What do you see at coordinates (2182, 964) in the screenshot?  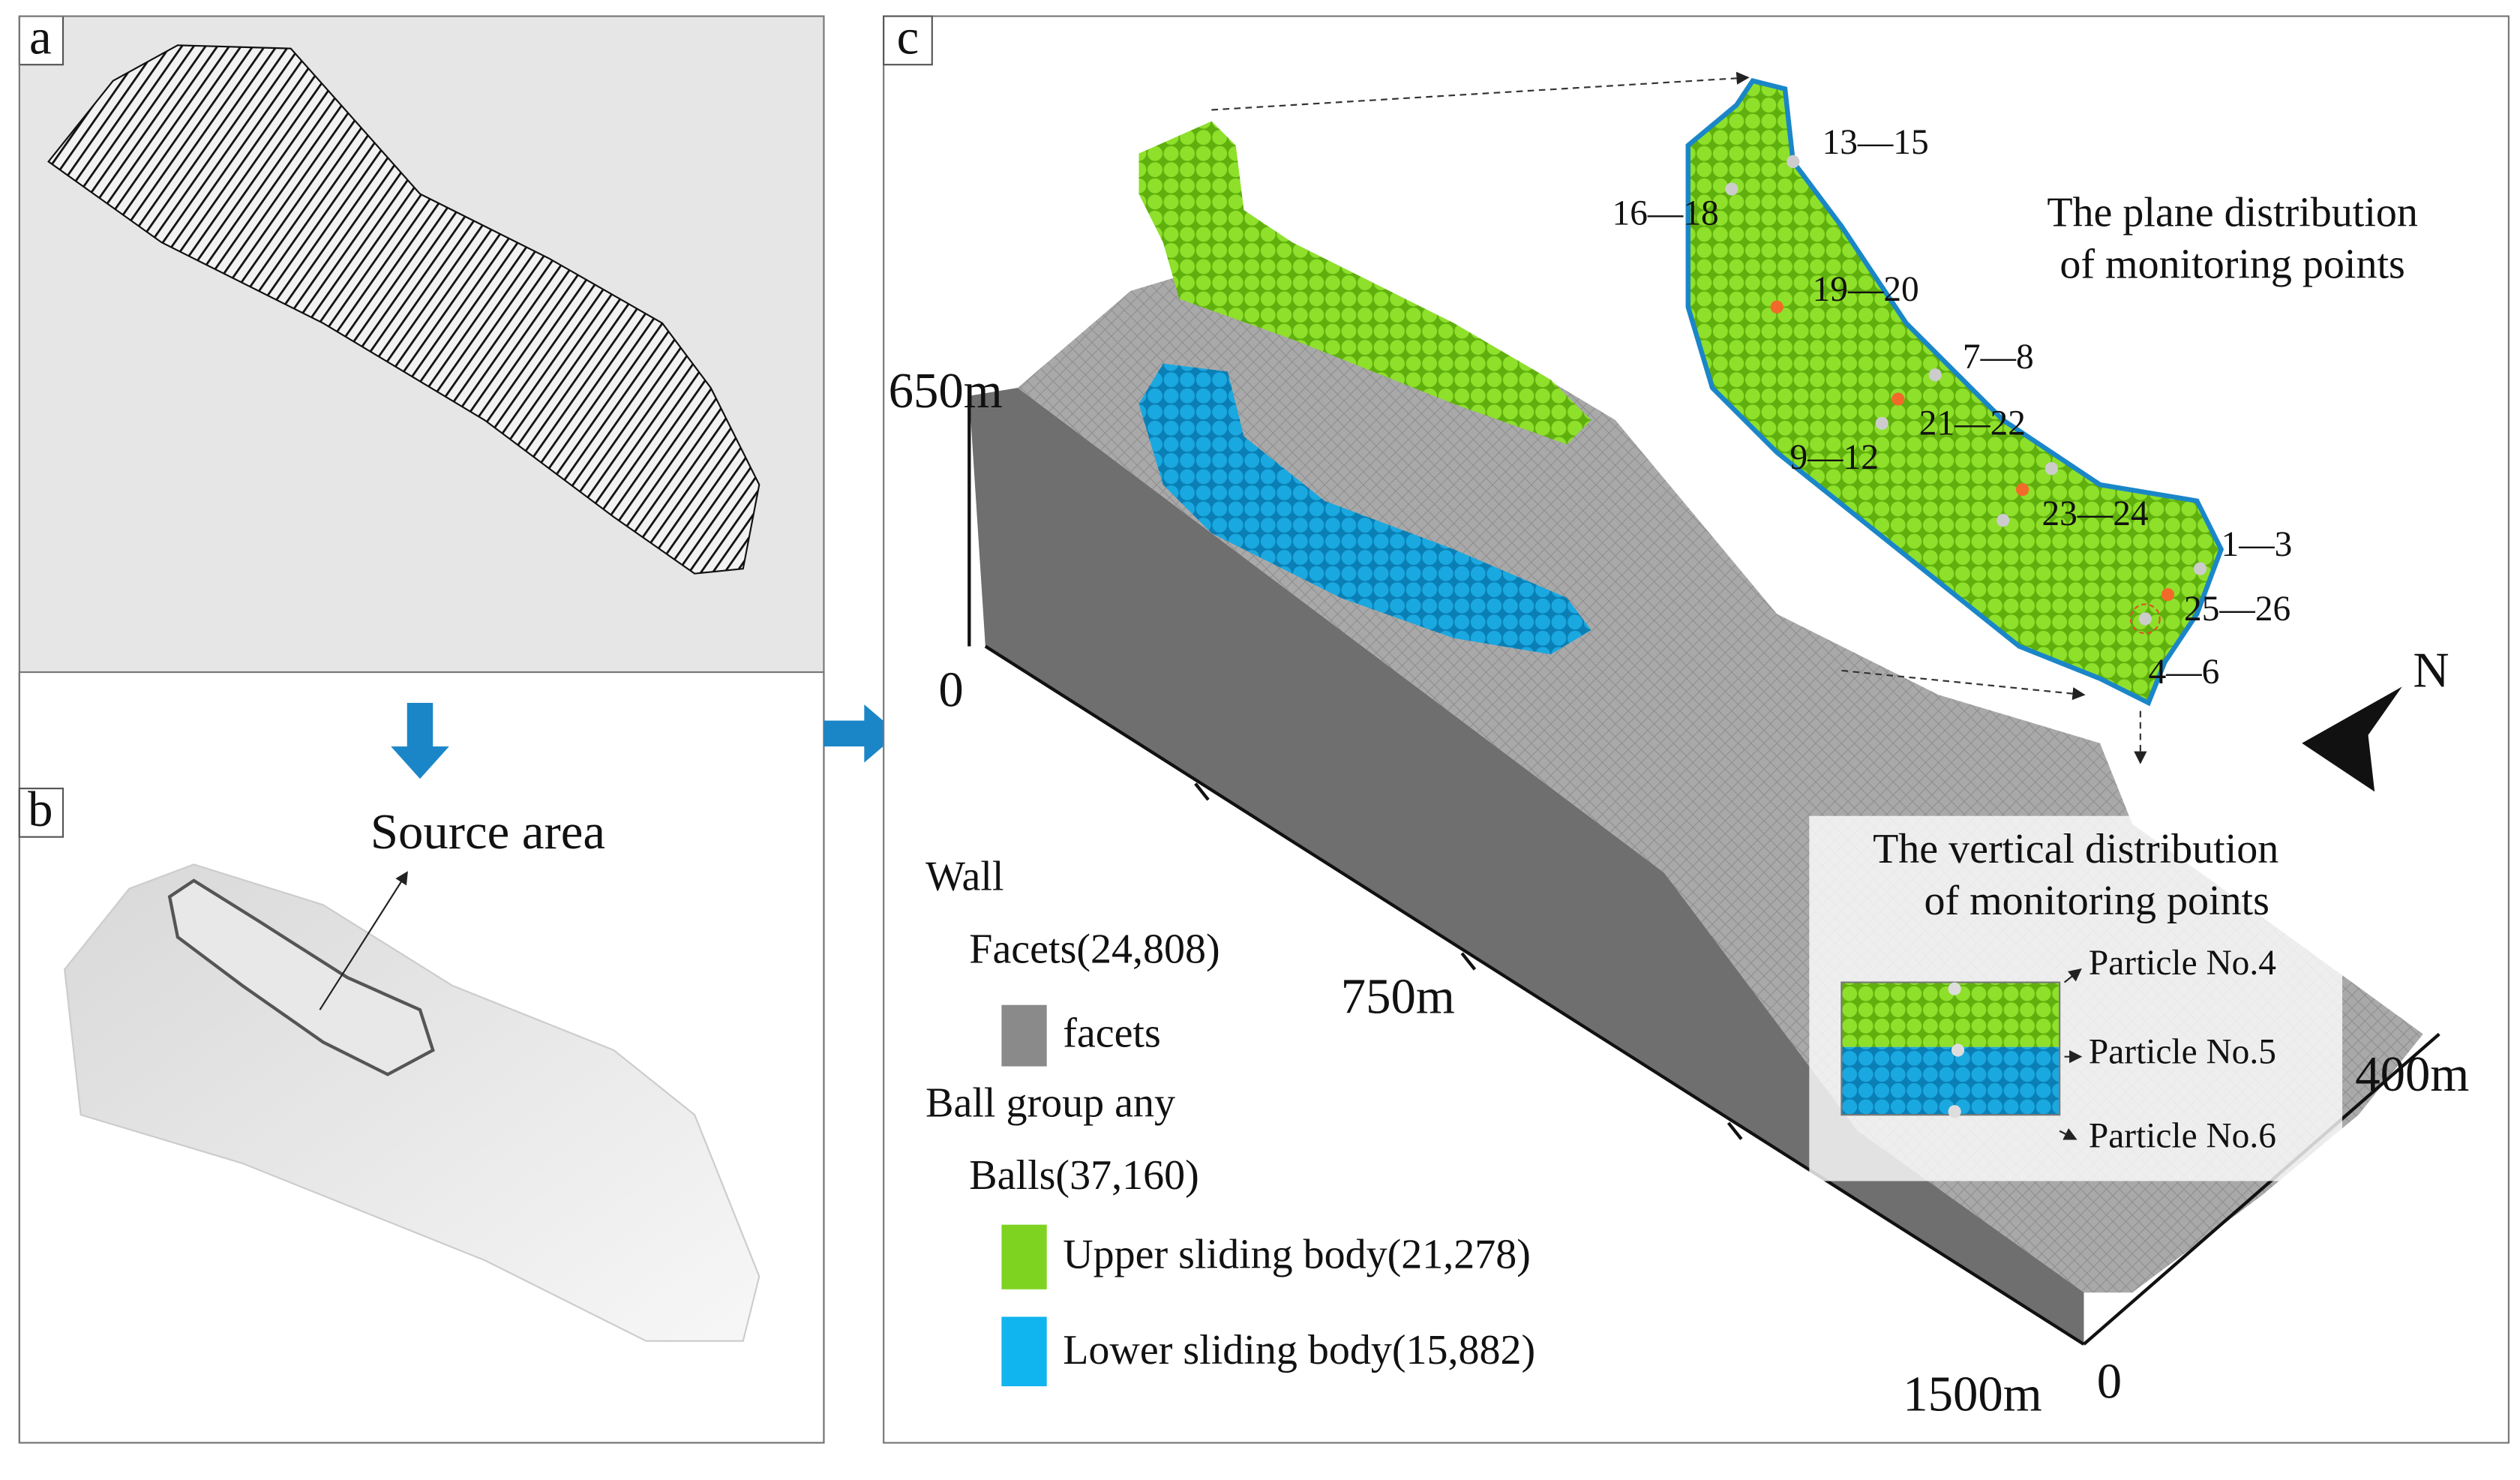 I see `particle-label: Particle No.4` at bounding box center [2182, 964].